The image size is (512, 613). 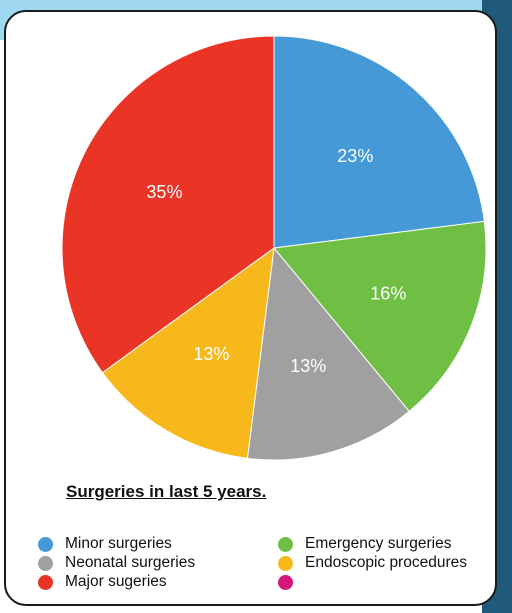 What do you see at coordinates (164, 192) in the screenshot?
I see `pie-label-major-sugeries: 35%` at bounding box center [164, 192].